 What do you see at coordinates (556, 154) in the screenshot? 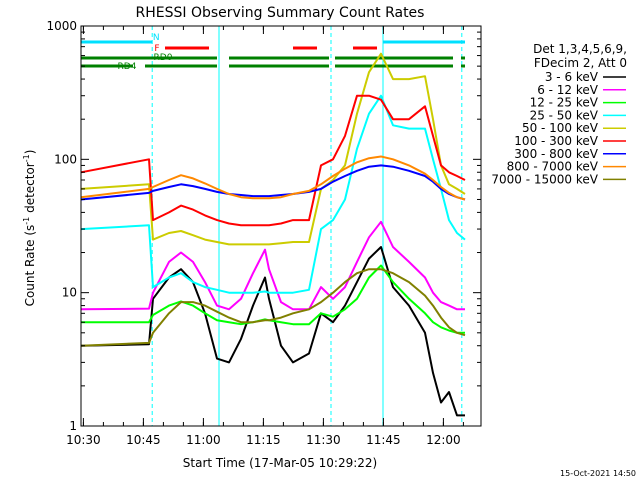
I see `legend-label-6: 300 - 800 keV` at bounding box center [556, 154].